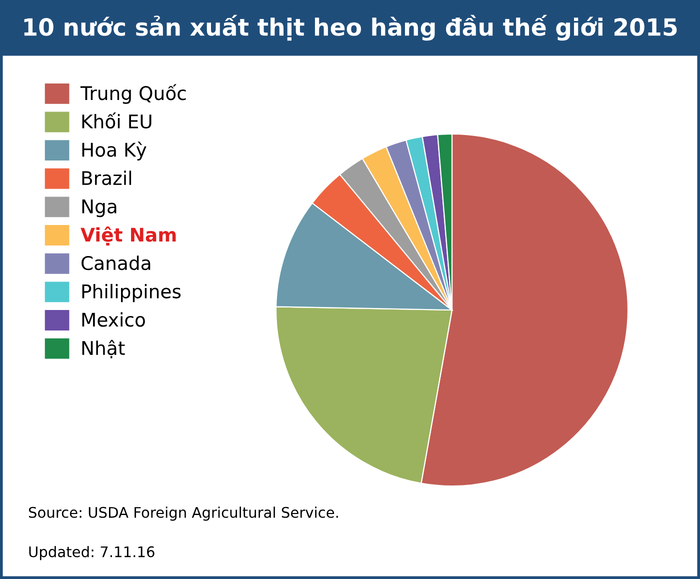  I want to click on legend-label: Hoa Kỳ, so click(114, 151).